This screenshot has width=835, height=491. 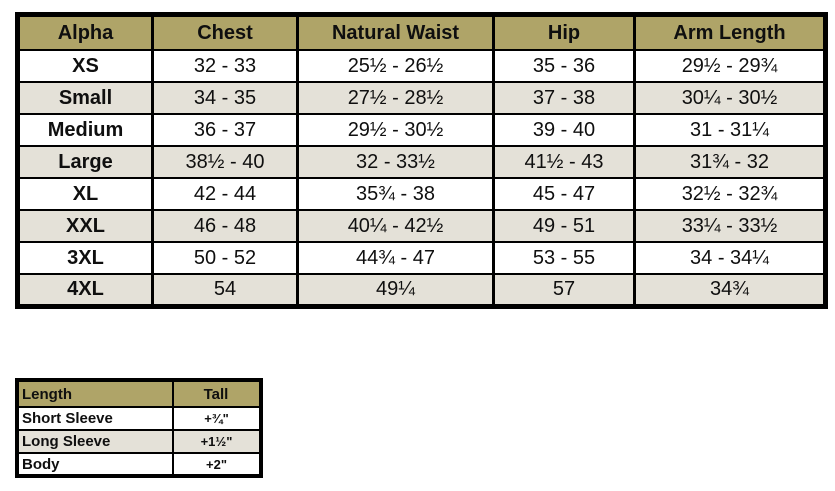 I want to click on table-row-4xl: 4XL 54 49¼ 57 34¾, so click(x=421, y=290).